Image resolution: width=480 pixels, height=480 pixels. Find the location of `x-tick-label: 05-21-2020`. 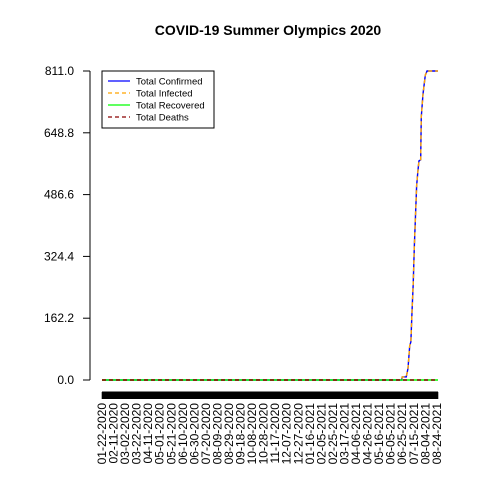

x-tick-label: 05-21-2020 is located at coordinates (171, 434).